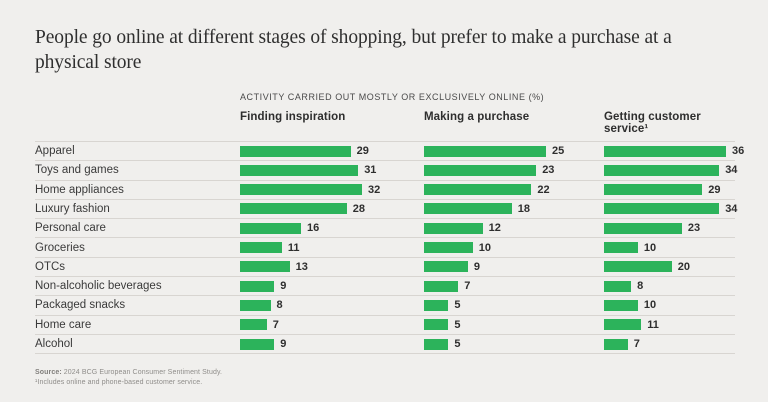  Describe the element at coordinates (374, 189) in the screenshot. I see `bar-value-label: 32` at that location.